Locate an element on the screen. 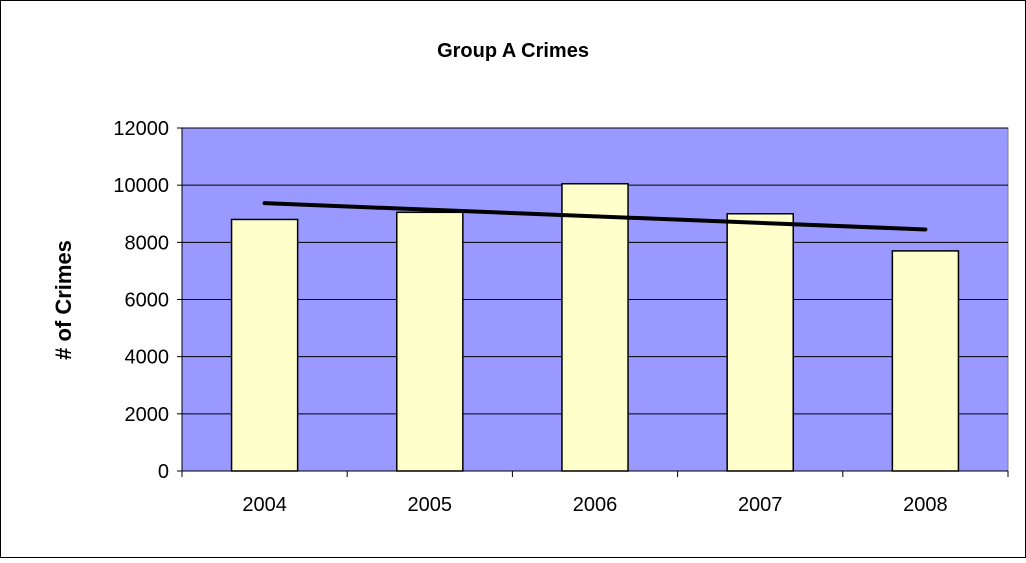 The image size is (1026, 563). y-tick-label: 4000 is located at coordinates (147, 358).